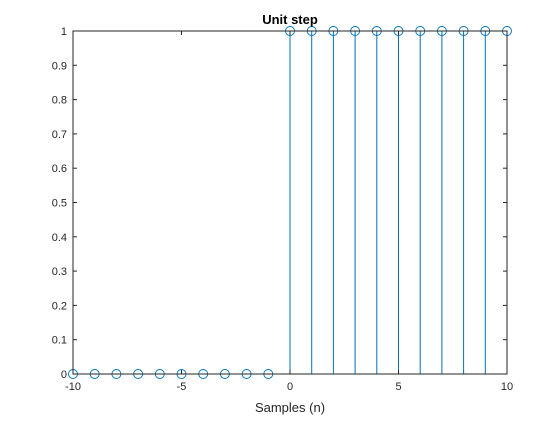  I want to click on y-tick-label: 0.2, so click(59, 306).